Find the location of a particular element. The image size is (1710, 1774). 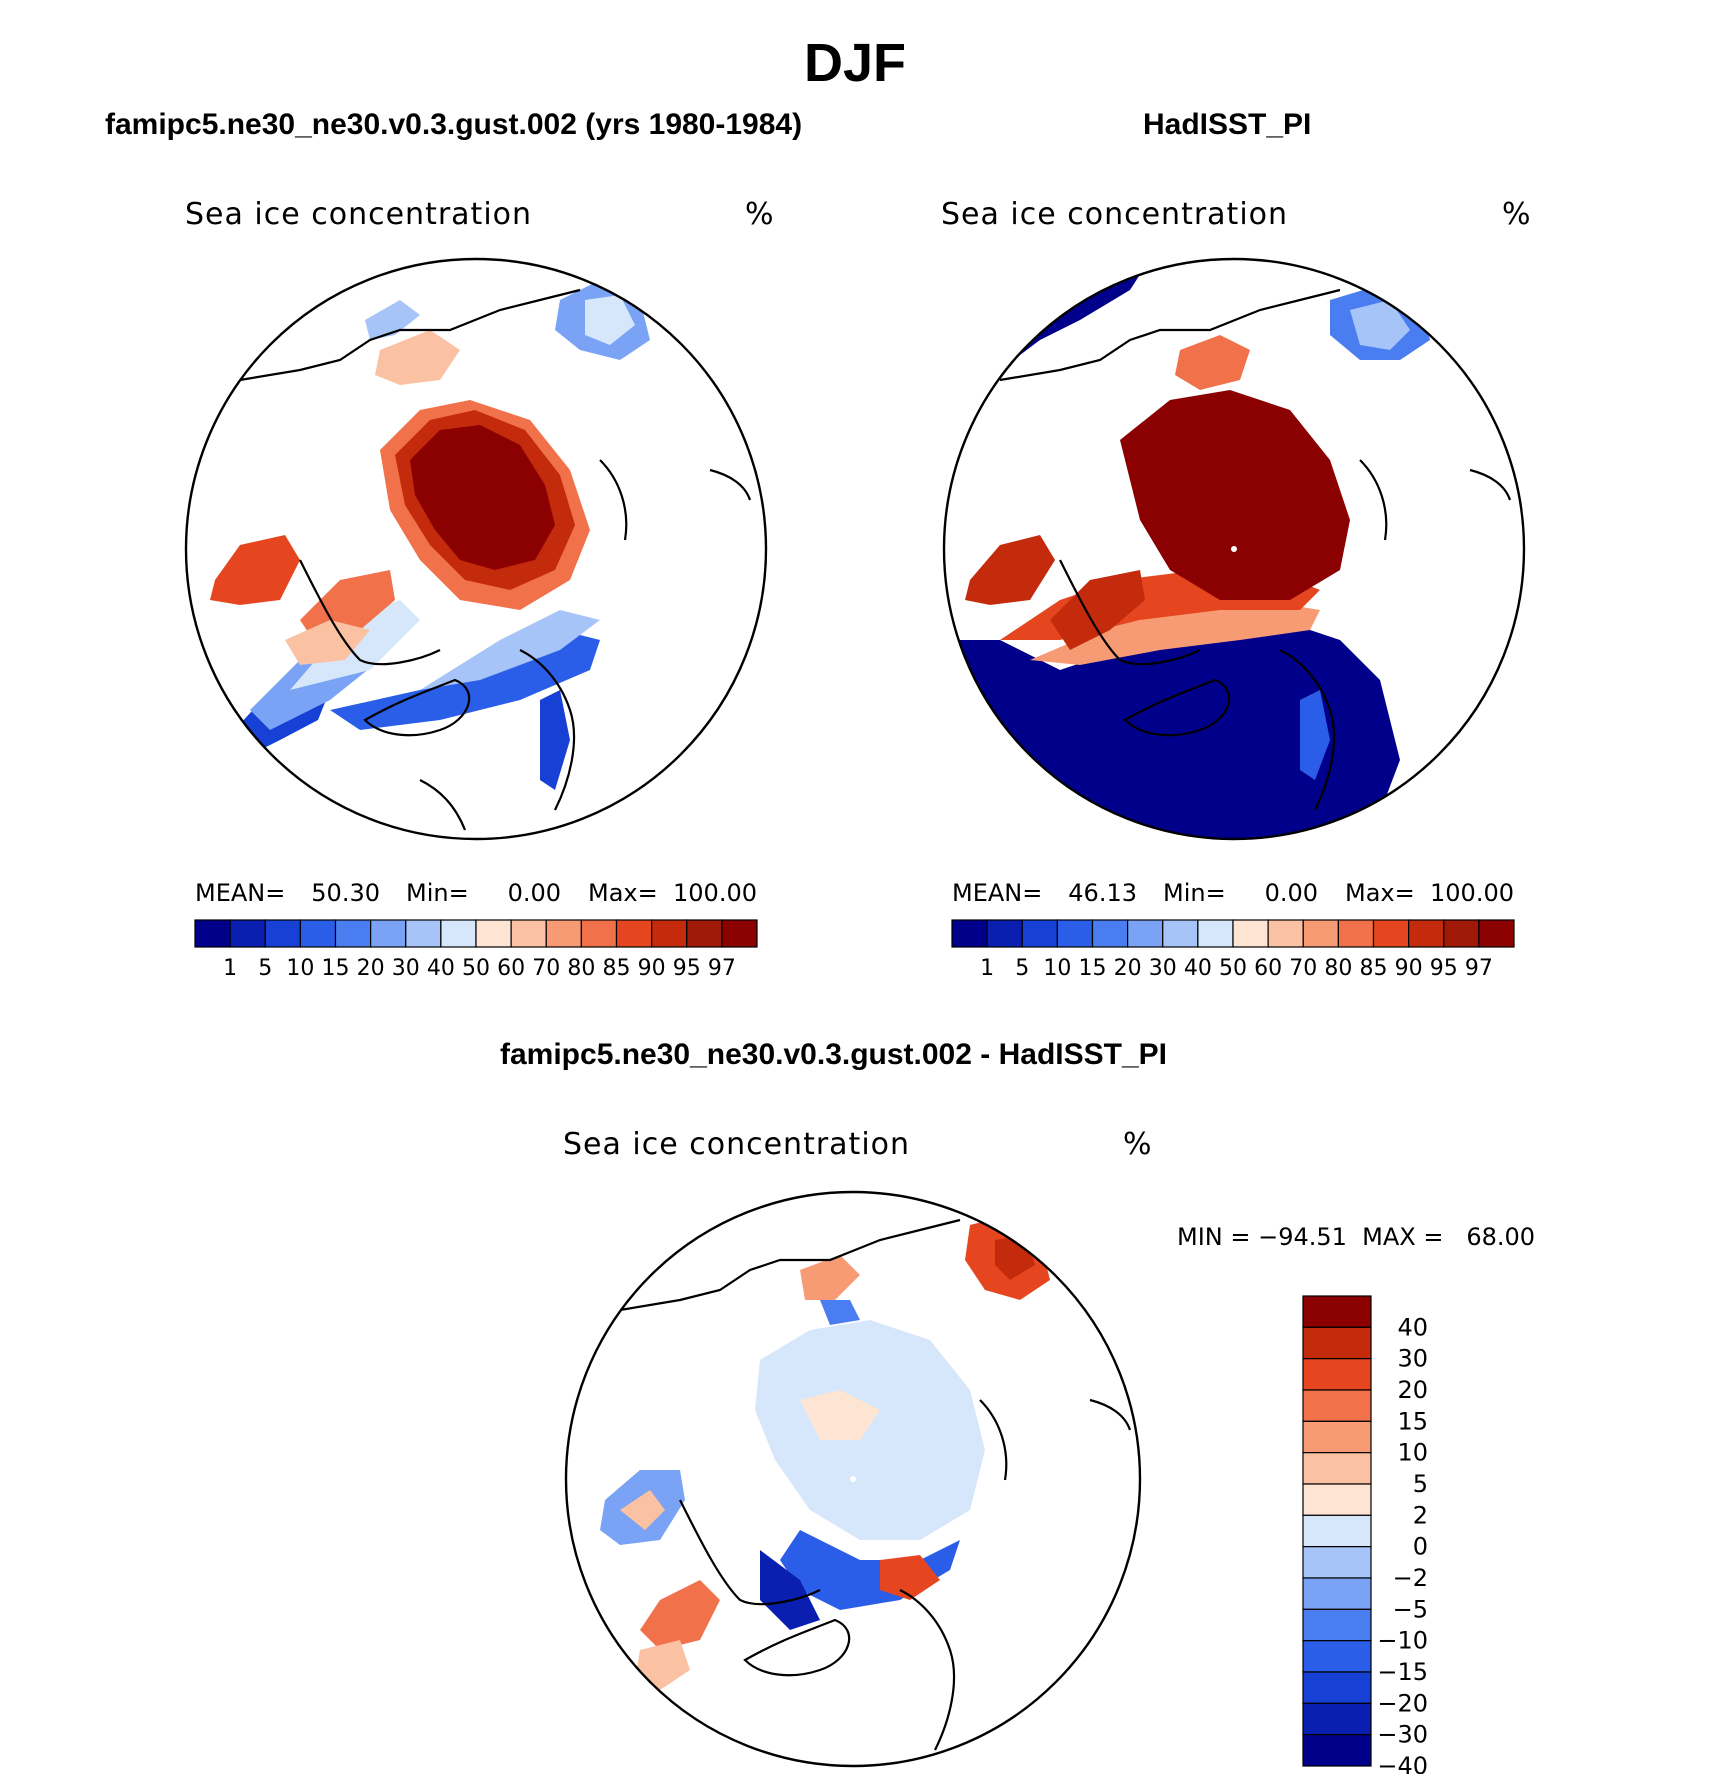

panel-1-colorbar-tick-label: 70 is located at coordinates (546, 968).